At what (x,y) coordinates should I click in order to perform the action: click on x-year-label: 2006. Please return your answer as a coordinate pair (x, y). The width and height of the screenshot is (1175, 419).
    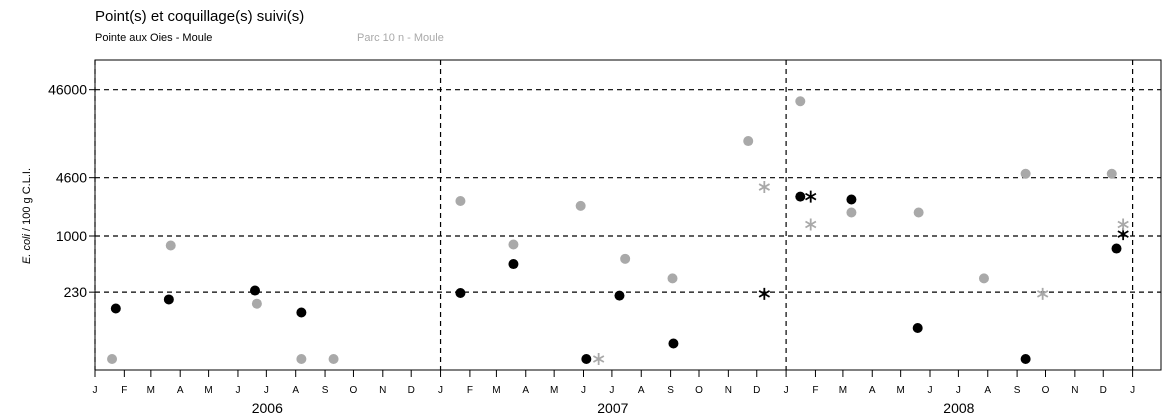
    Looking at the image, I should click on (267, 408).